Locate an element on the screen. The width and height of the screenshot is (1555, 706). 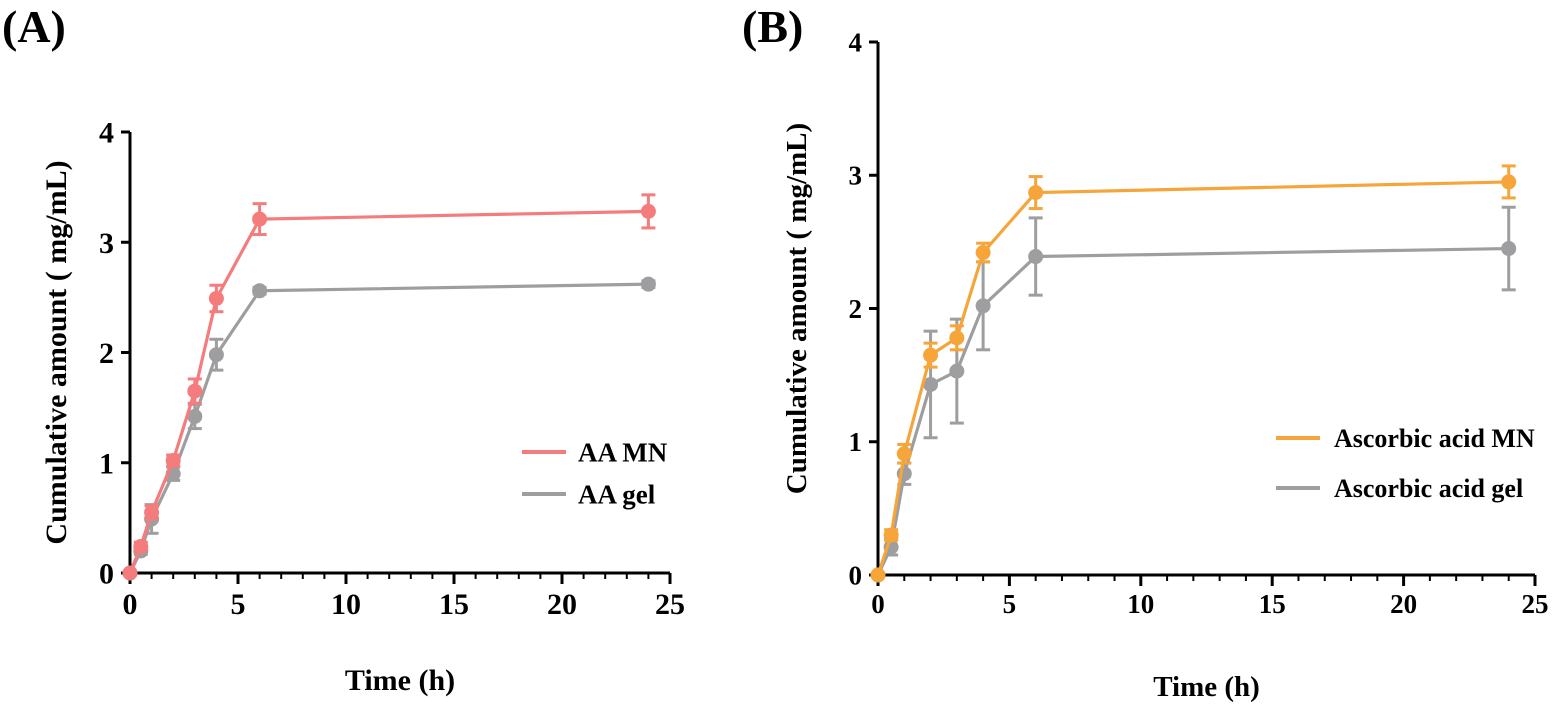
panel-label-a: (A) is located at coordinates (34, 26).